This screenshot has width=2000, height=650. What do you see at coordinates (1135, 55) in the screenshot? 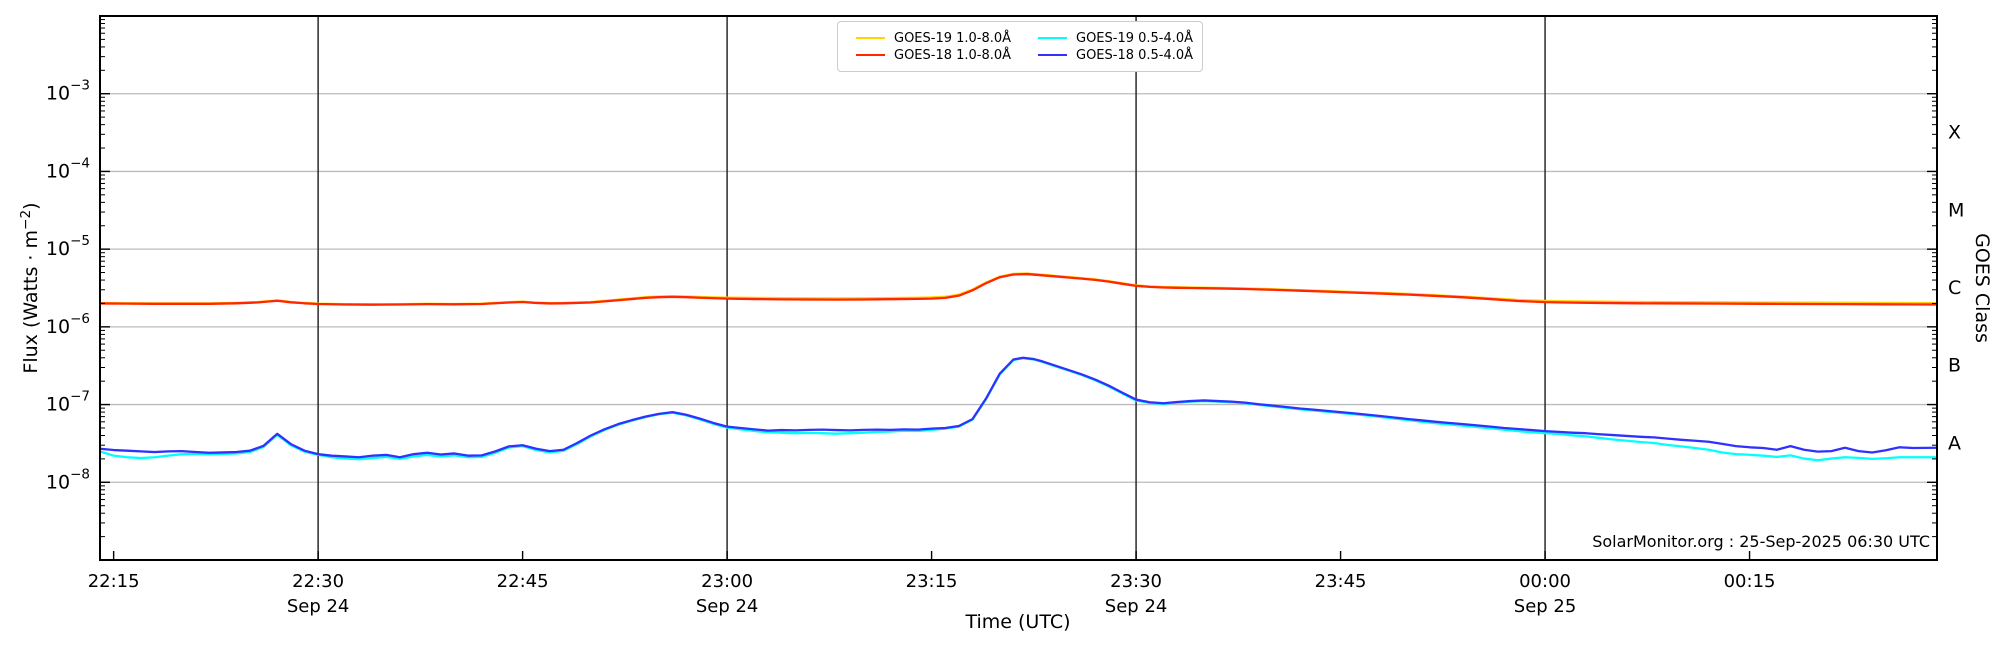
I see `legend-label: GOES-18 0.5-4.0Å` at bounding box center [1135, 55].